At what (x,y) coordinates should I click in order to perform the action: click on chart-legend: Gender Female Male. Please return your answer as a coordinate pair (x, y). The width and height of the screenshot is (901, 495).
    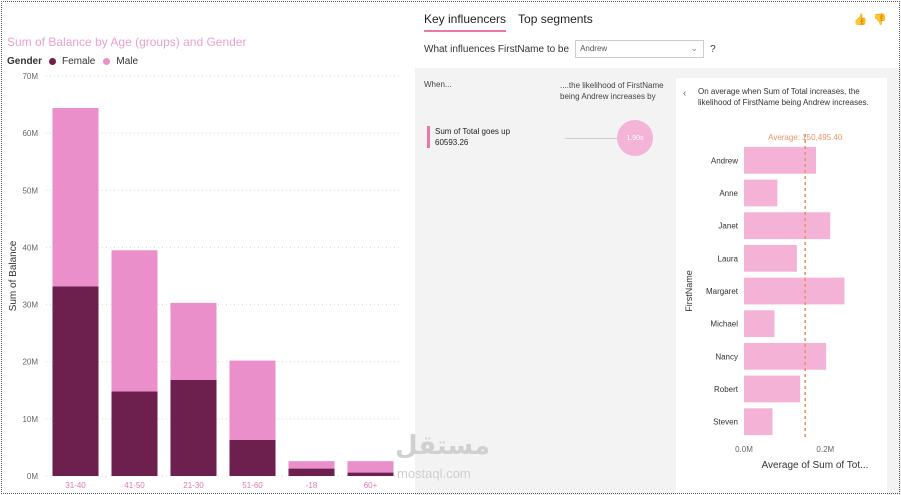
    Looking at the image, I should click on (72, 61).